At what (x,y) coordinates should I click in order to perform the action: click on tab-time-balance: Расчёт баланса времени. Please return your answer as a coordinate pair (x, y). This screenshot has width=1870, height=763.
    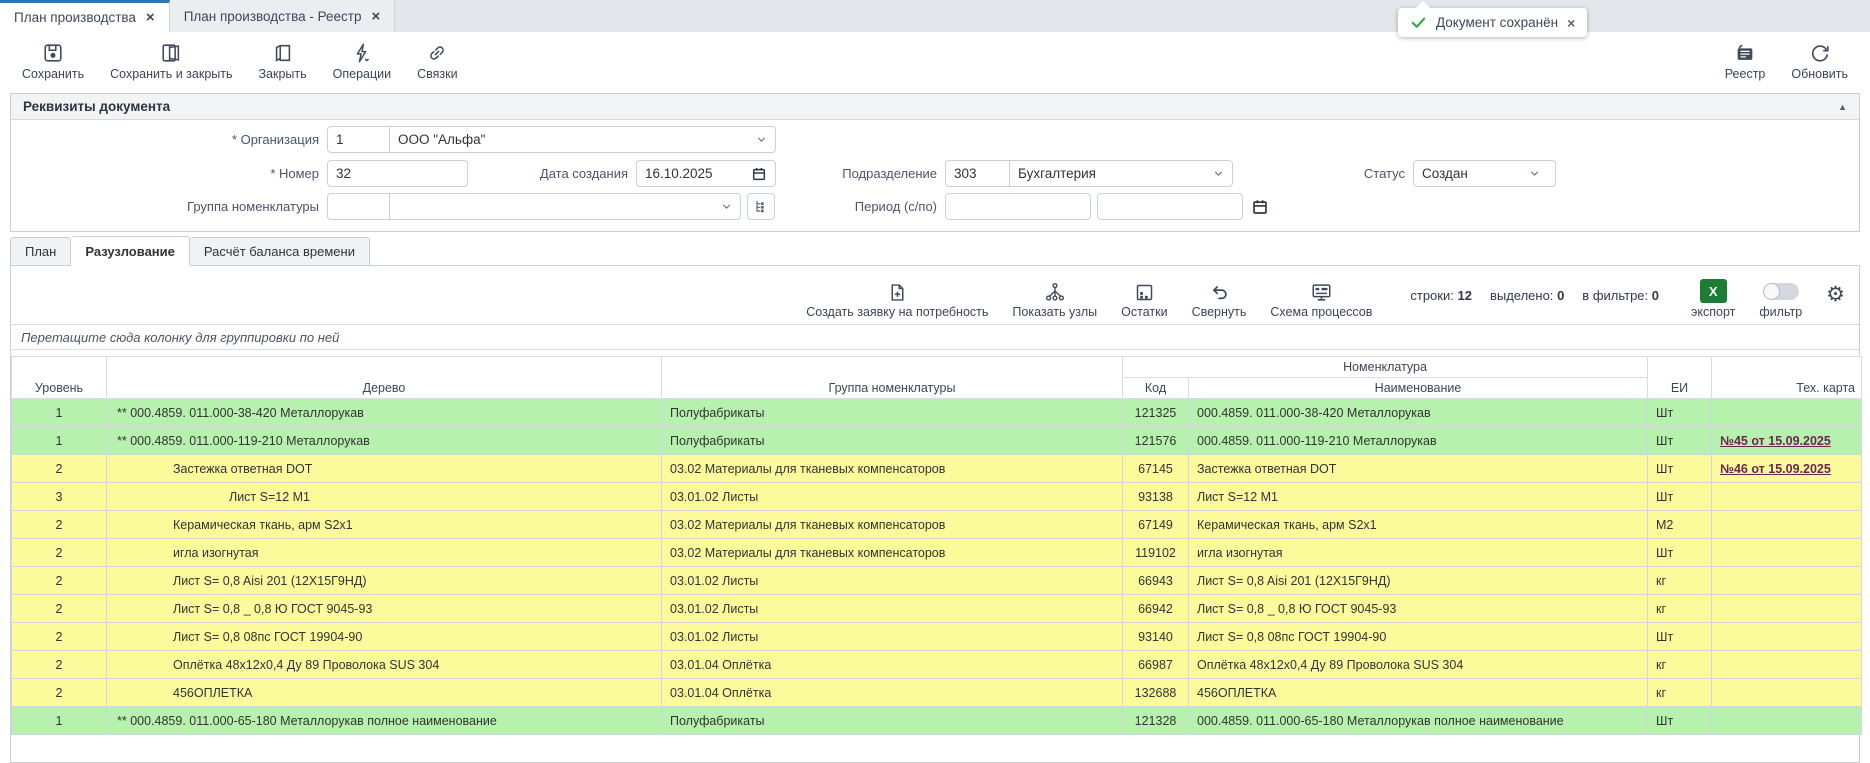
    Looking at the image, I should click on (279, 251).